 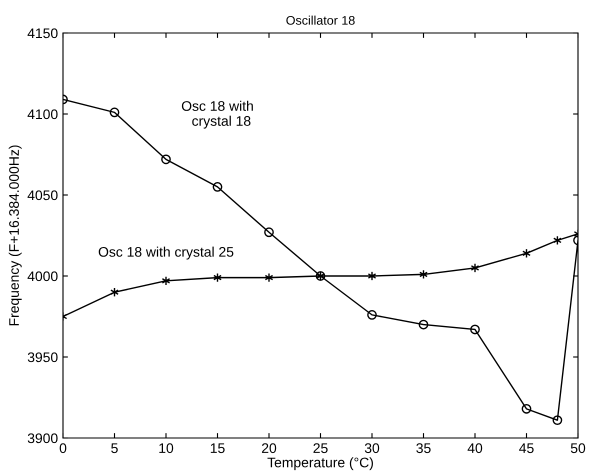 I want to click on x-tick-label: 45, so click(x=526, y=448).